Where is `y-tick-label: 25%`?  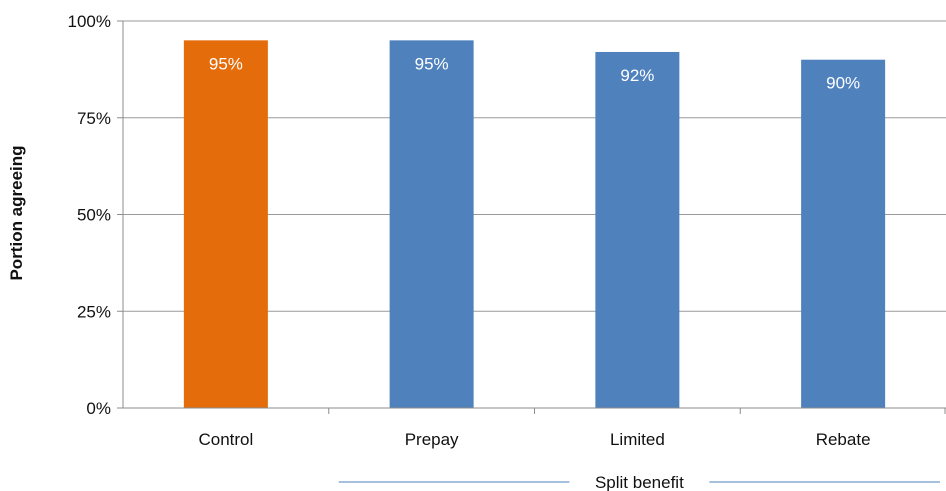
y-tick-label: 25% is located at coordinates (94, 311).